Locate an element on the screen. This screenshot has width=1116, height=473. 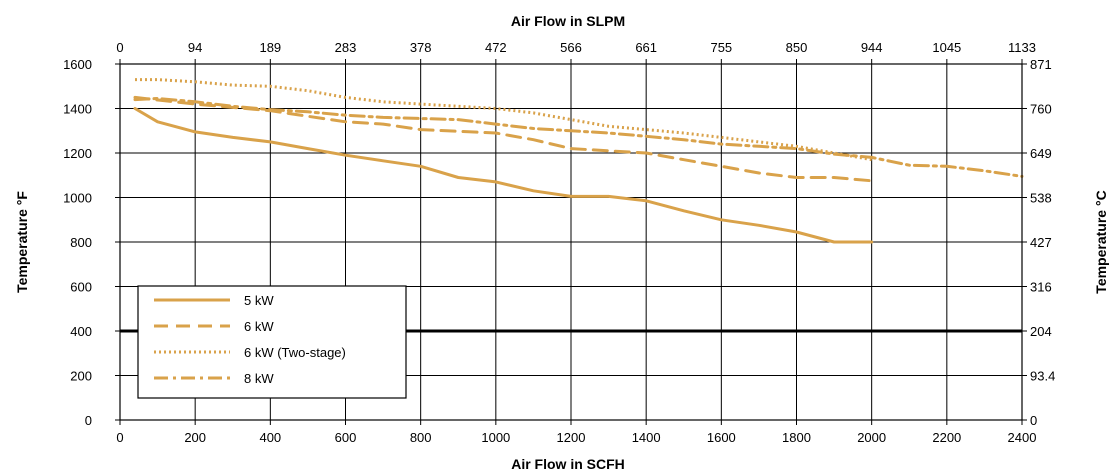
x-tick-label: 400 is located at coordinates (270, 437).